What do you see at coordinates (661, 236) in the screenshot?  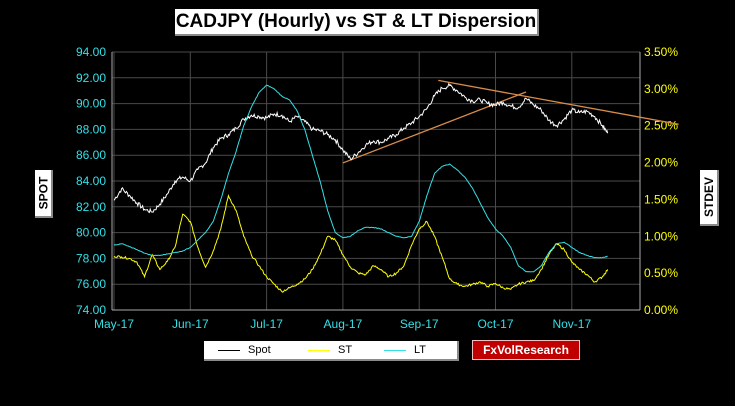 I see `y-tick-label-right: 1.00%` at bounding box center [661, 236].